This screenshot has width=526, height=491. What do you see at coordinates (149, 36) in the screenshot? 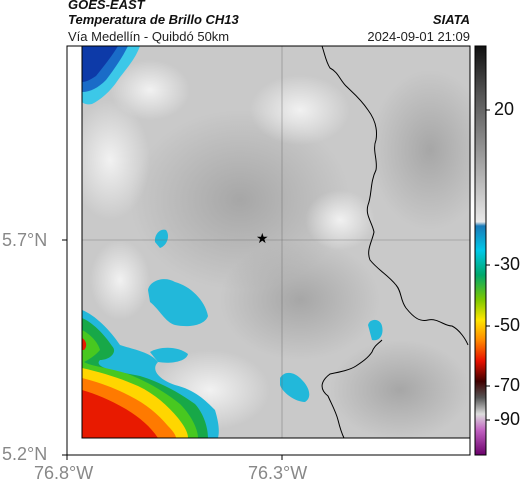
I see `location-label: Vía Medellín - Quibdó 50km` at bounding box center [149, 36].